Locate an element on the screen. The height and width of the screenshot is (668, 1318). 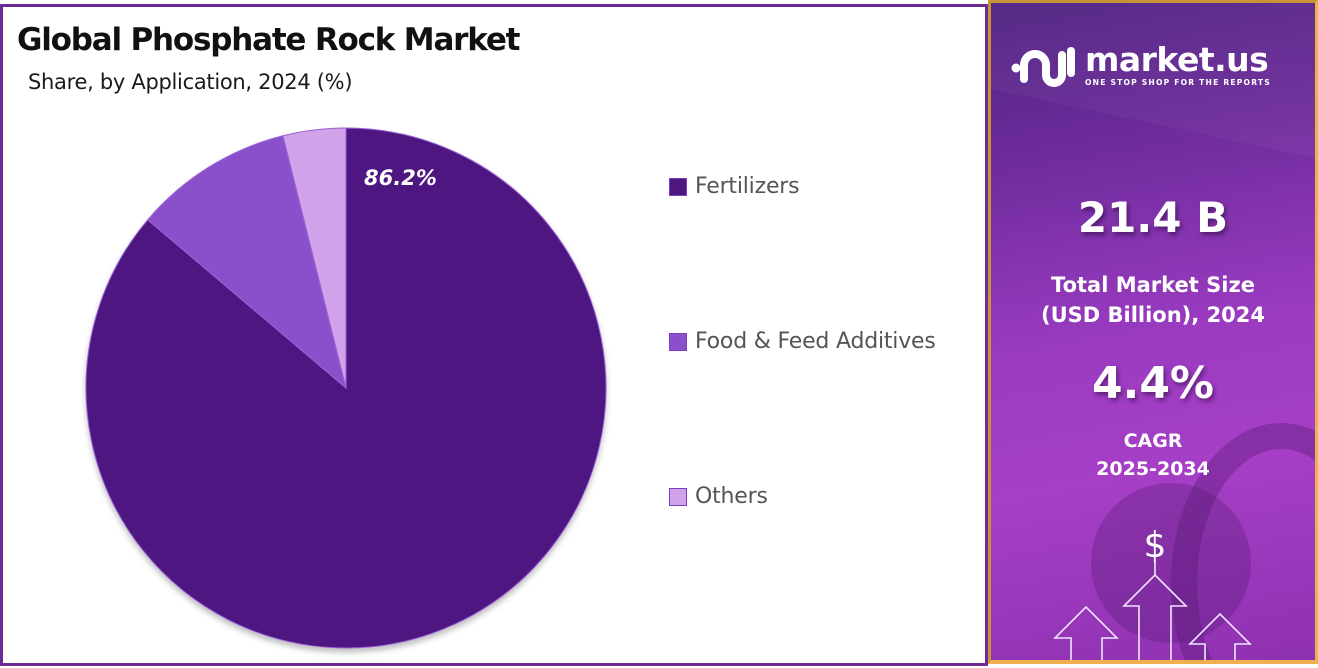
market-size-caption-line2: (USD Billion), 2024 is located at coordinates (1153, 315).